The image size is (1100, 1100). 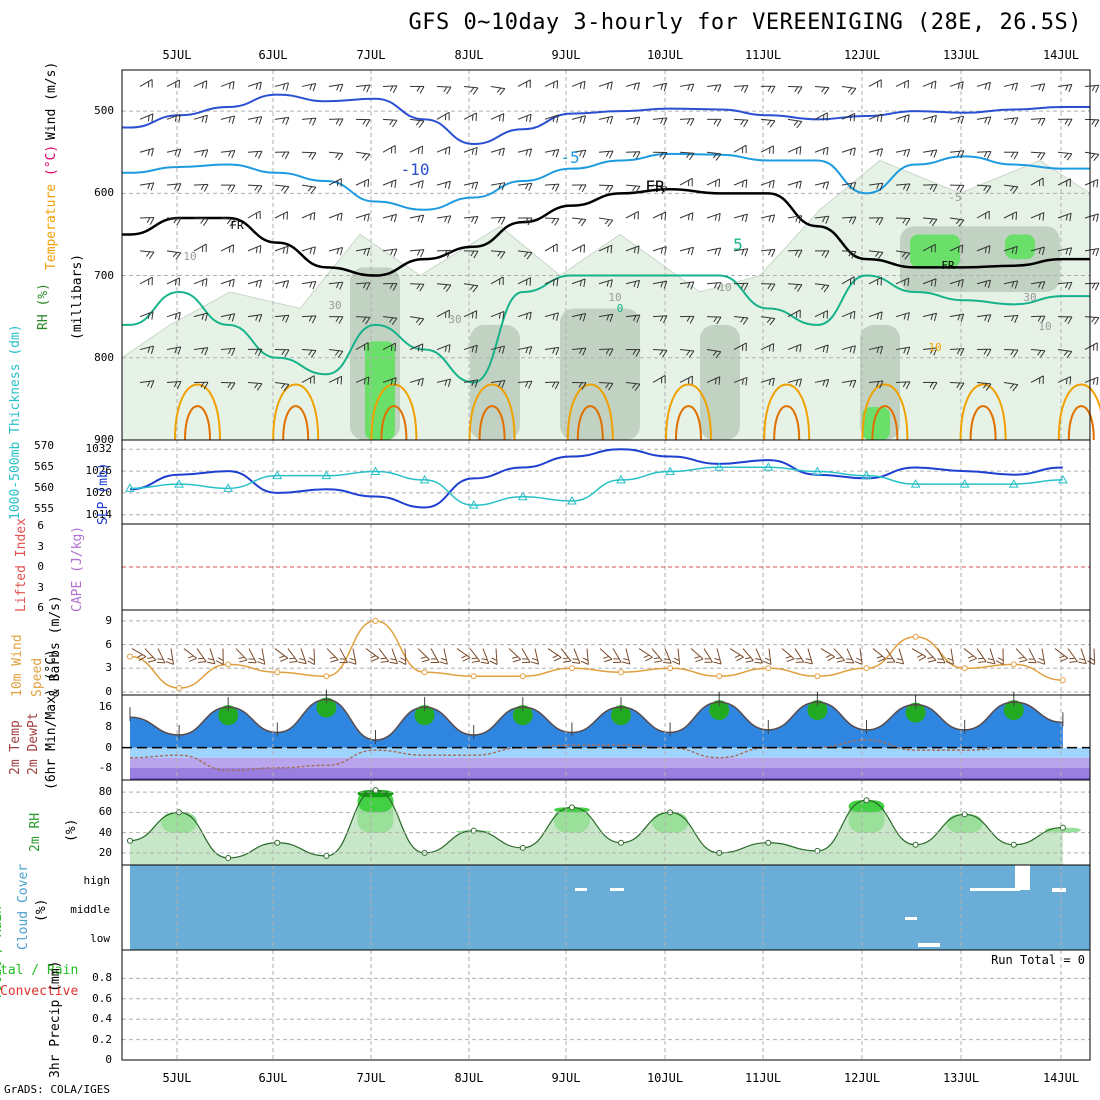 I want to click on bottom-day-label: 9JUL, so click(x=566, y=1078).